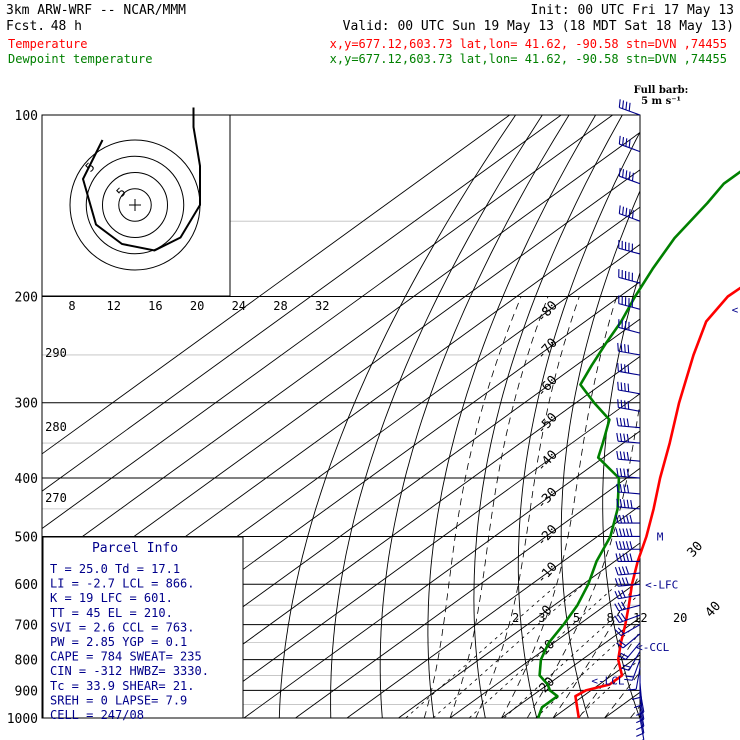  Describe the element at coordinates (111, 613) in the screenshot. I see `parcel-box-row: TT = 45 EL = 210.` at that location.